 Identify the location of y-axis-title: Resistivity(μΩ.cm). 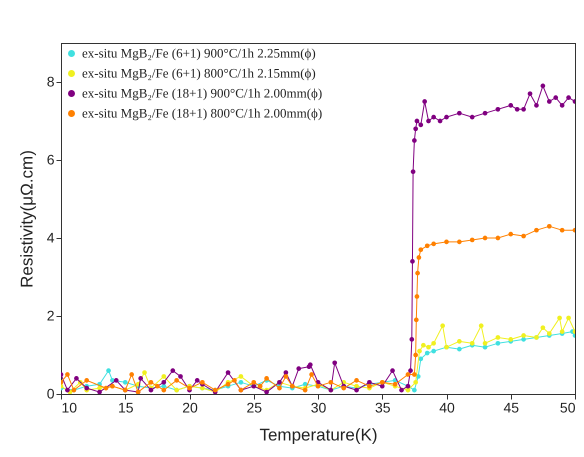
(27, 219).